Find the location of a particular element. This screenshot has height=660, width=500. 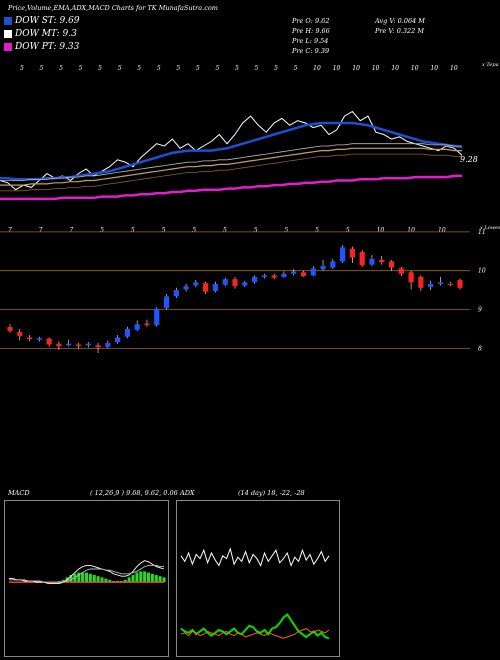

legend-label-pt: DOW PT: 9.33 is located at coordinates (47, 47).